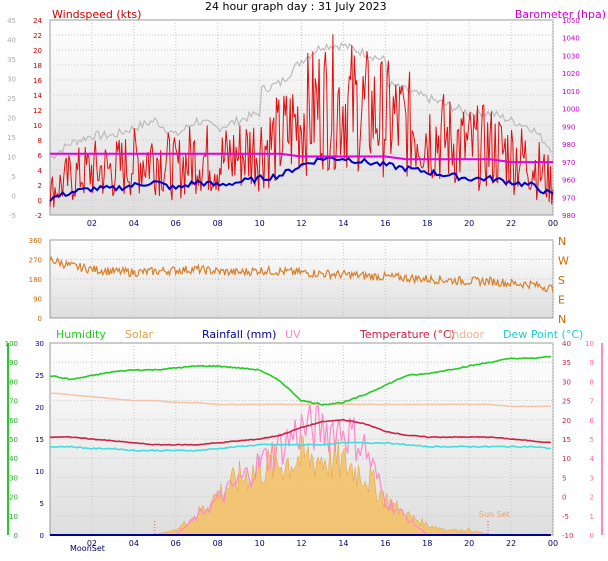  What do you see at coordinates (566, 421) in the screenshot?
I see `temperature-axis-tick-label: 20` at bounding box center [566, 421].